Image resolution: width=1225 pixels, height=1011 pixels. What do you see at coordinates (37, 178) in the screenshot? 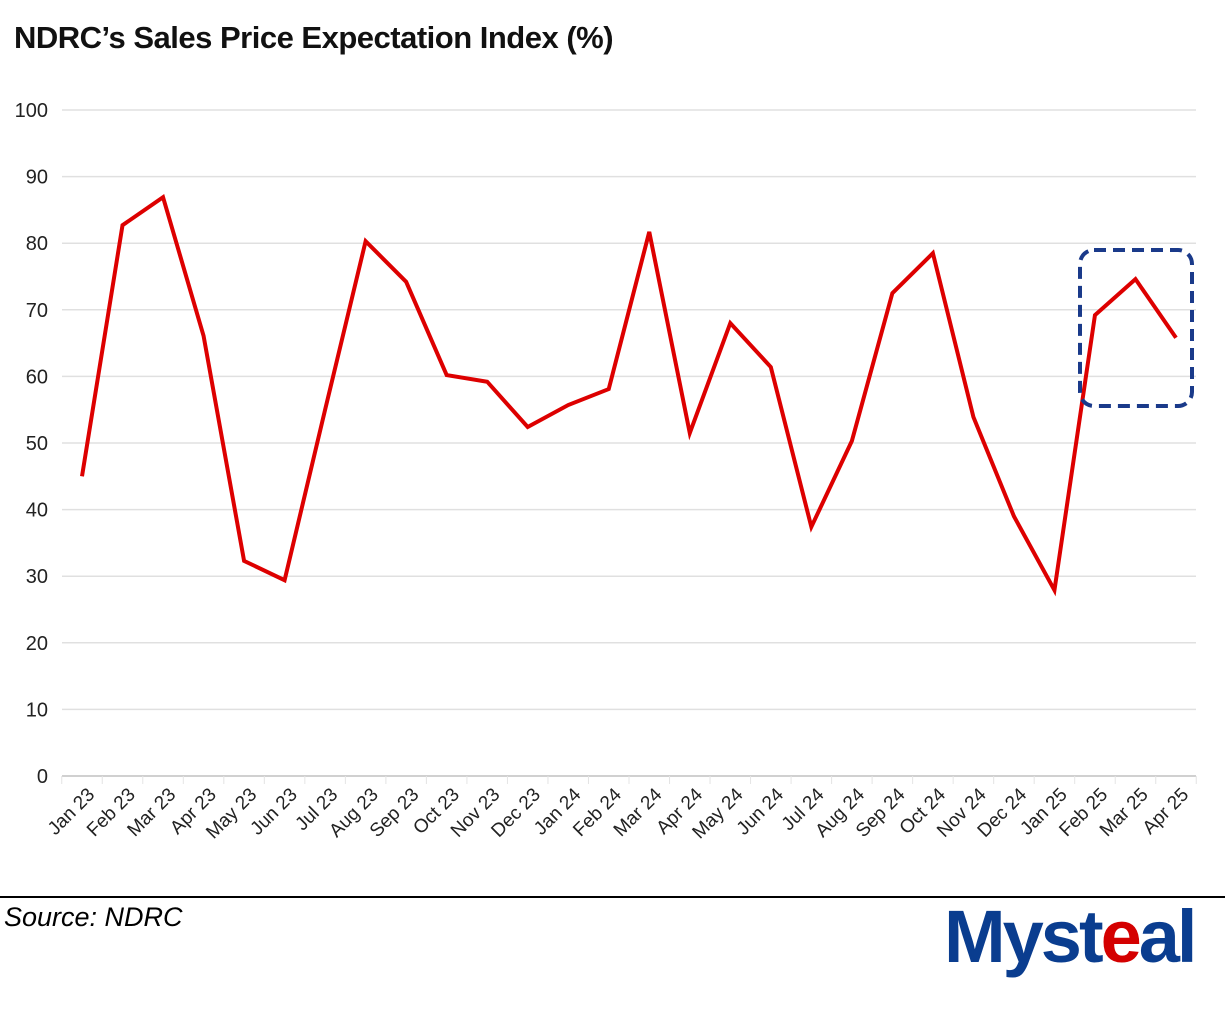
I see `y-tick-label: 90` at bounding box center [37, 178].